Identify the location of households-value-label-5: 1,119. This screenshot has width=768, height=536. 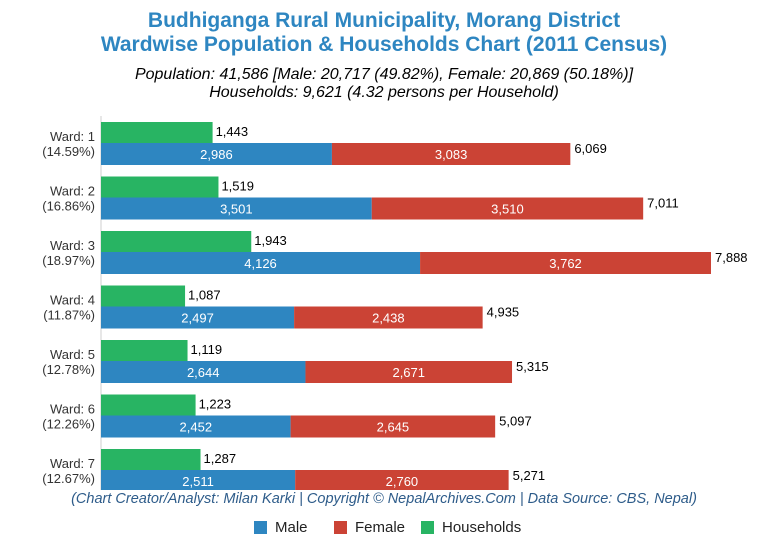
(207, 349).